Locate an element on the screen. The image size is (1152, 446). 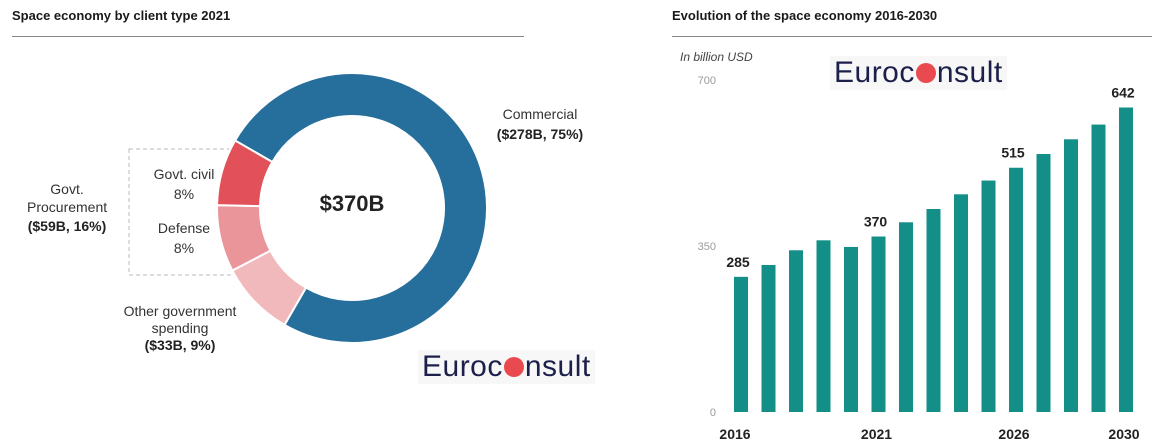
donut-title: Space economy by client type 2021 is located at coordinates (121, 15).